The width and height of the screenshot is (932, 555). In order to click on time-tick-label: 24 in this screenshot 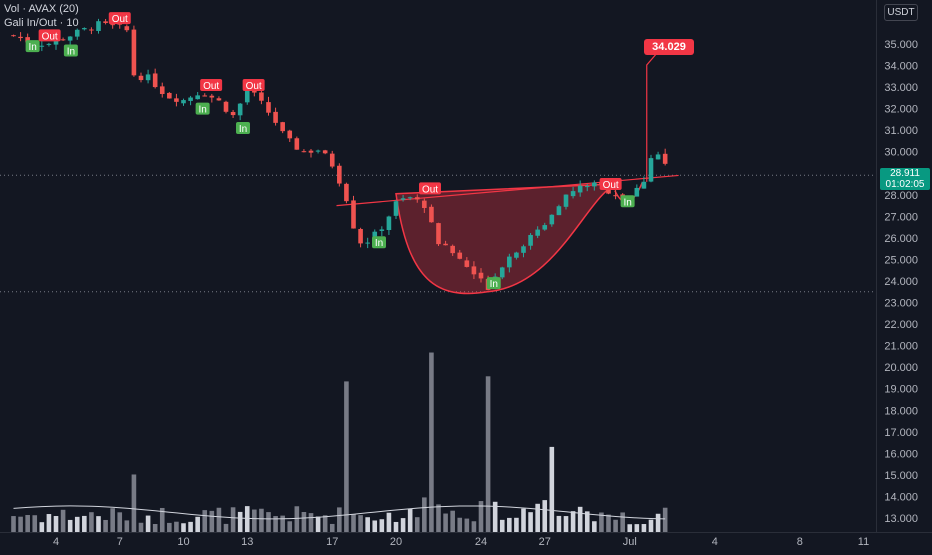, I will do `click(481, 542)`.